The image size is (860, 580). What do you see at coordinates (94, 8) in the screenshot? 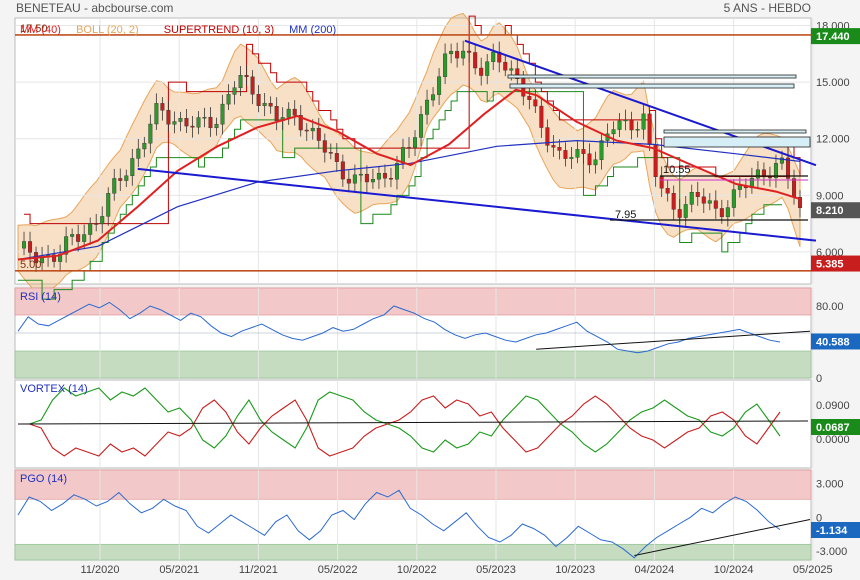
I see `header-left: BENETEAU - abcbourse.com` at bounding box center [94, 8].